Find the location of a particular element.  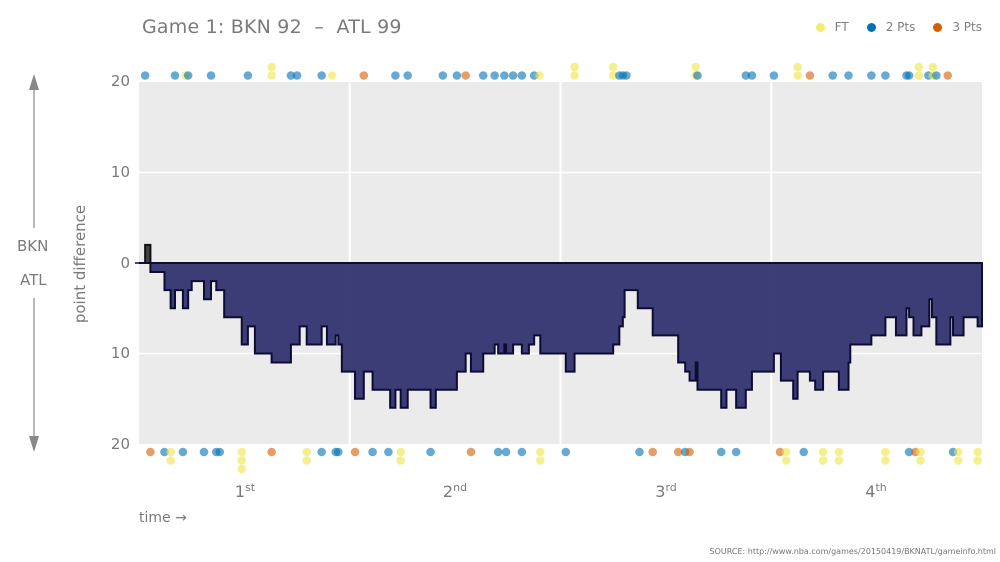

ytick-bkn-10: 10 is located at coordinates (120, 172).